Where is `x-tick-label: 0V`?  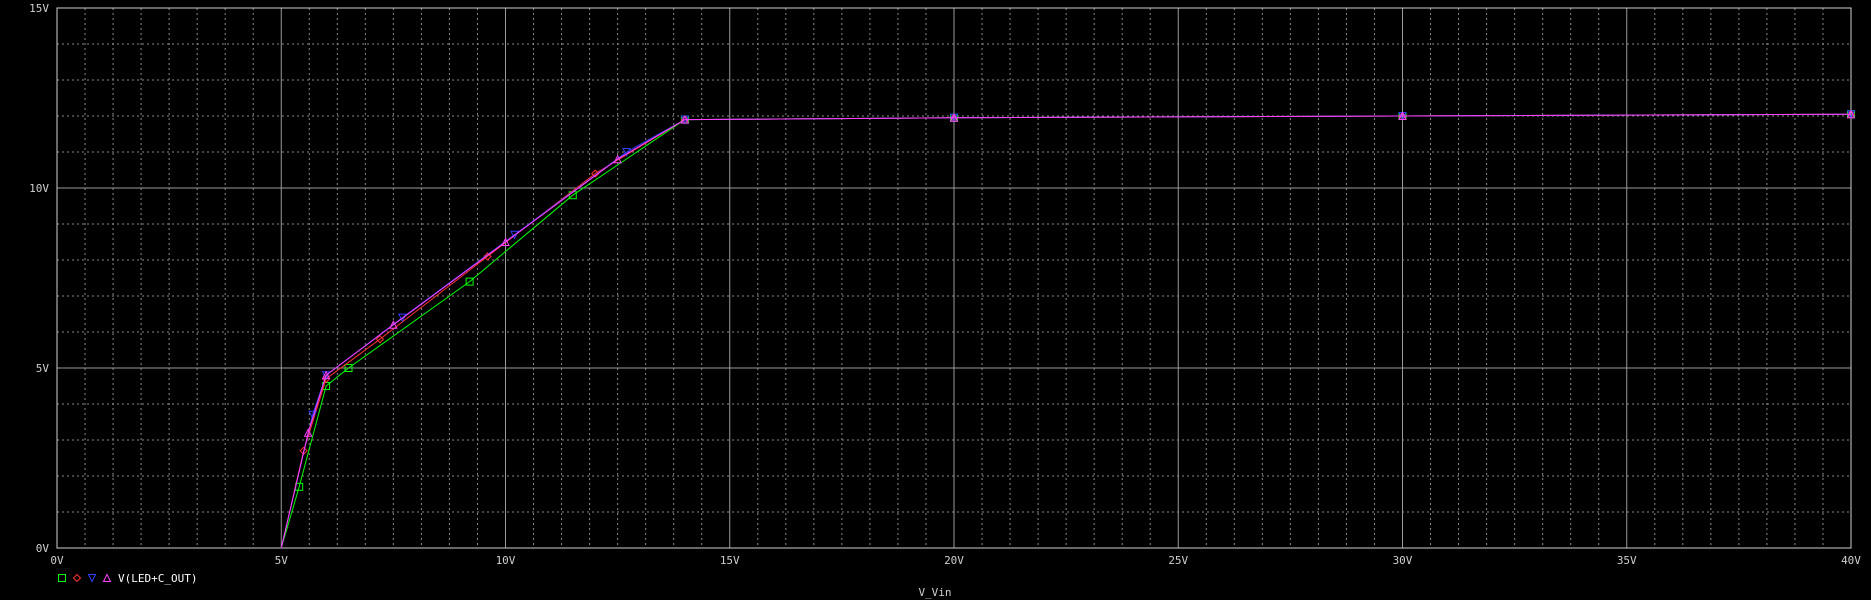 x-tick-label: 0V is located at coordinates (57, 560).